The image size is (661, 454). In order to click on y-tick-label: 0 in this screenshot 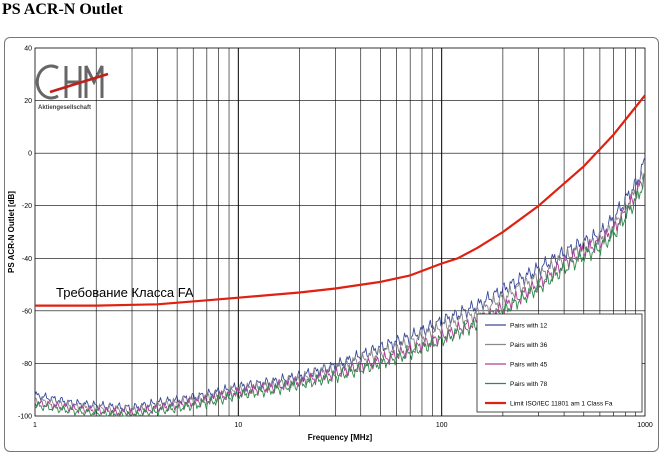, I will do `click(30, 154)`.